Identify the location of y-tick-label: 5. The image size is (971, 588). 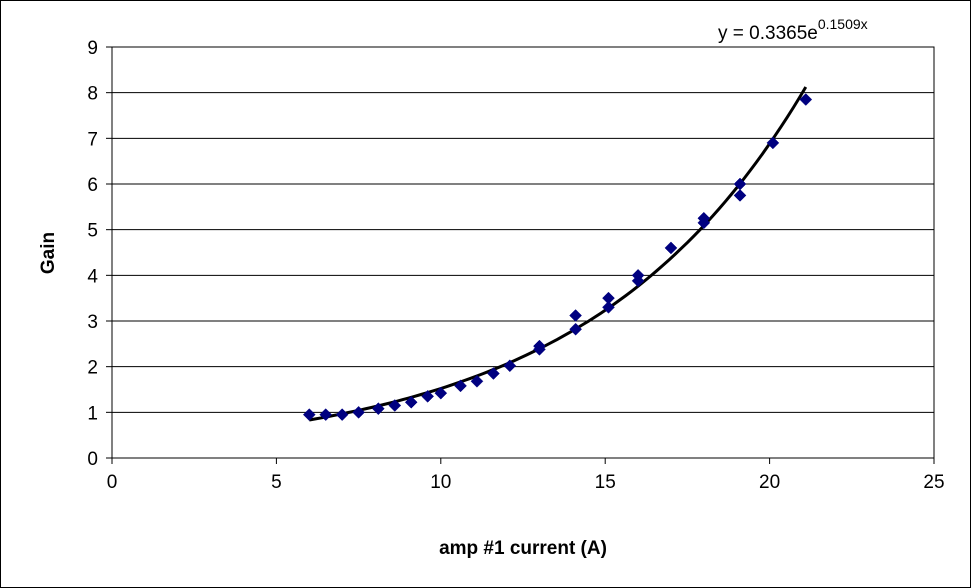
(92, 231).